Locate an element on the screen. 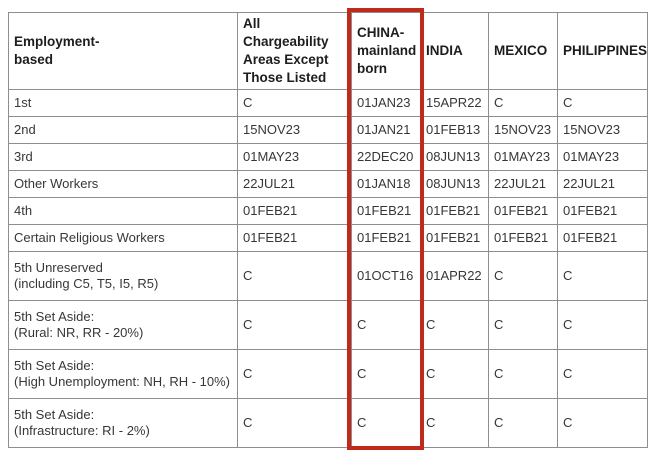 The width and height of the screenshot is (655, 454). date-cell-india: 01APR22 is located at coordinates (454, 276).